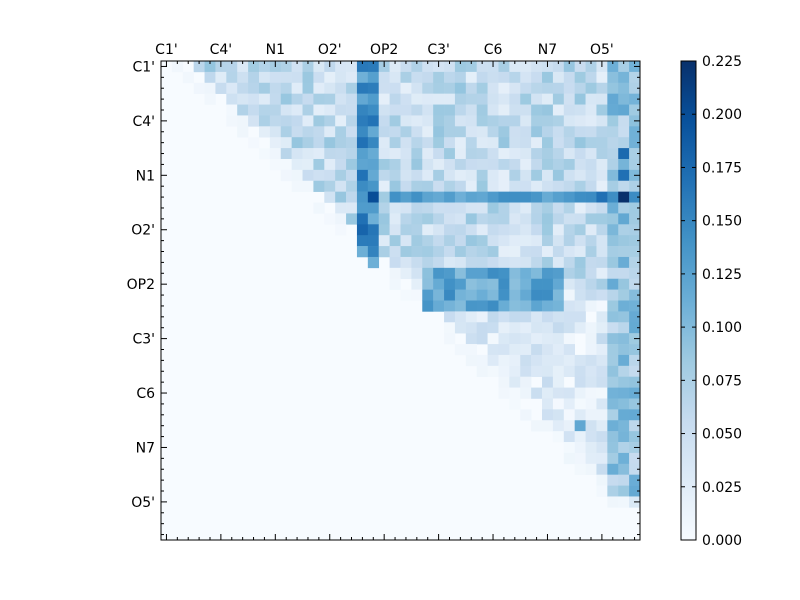 This screenshot has width=800, height=600. What do you see at coordinates (143, 503) in the screenshot?
I see `y-tick-label: O5'` at bounding box center [143, 503].